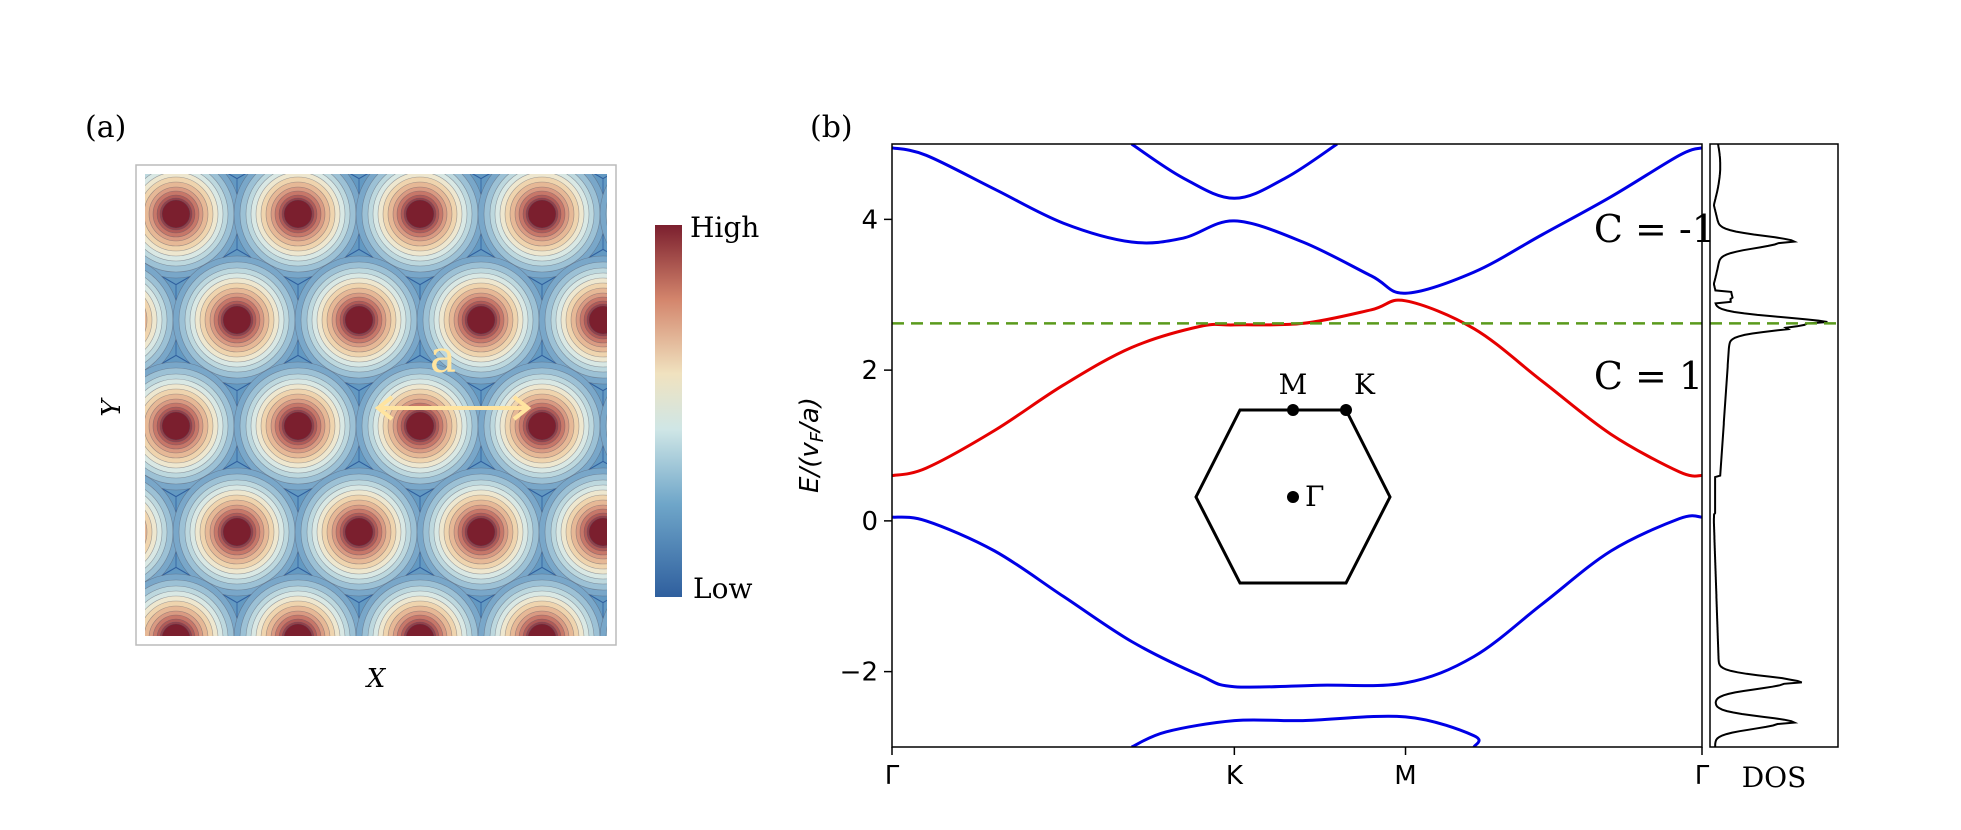  What do you see at coordinates (869, 522) in the screenshot?
I see `y-tick-label: 0` at bounding box center [869, 522].